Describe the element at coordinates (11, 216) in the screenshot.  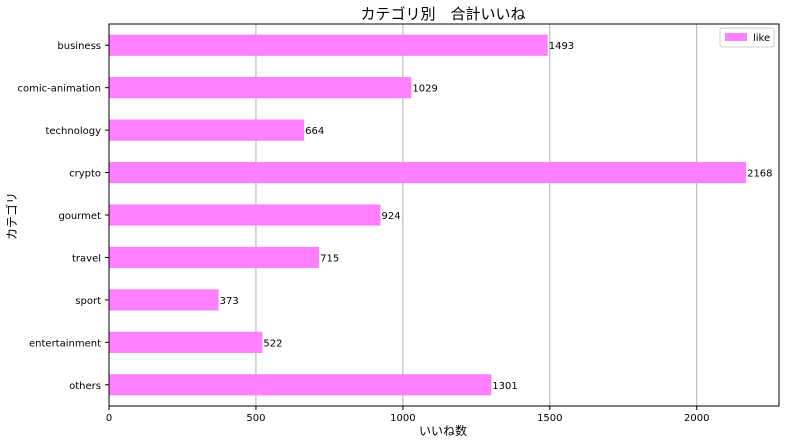
I see `y-axis-label: カテゴリ` at that location.